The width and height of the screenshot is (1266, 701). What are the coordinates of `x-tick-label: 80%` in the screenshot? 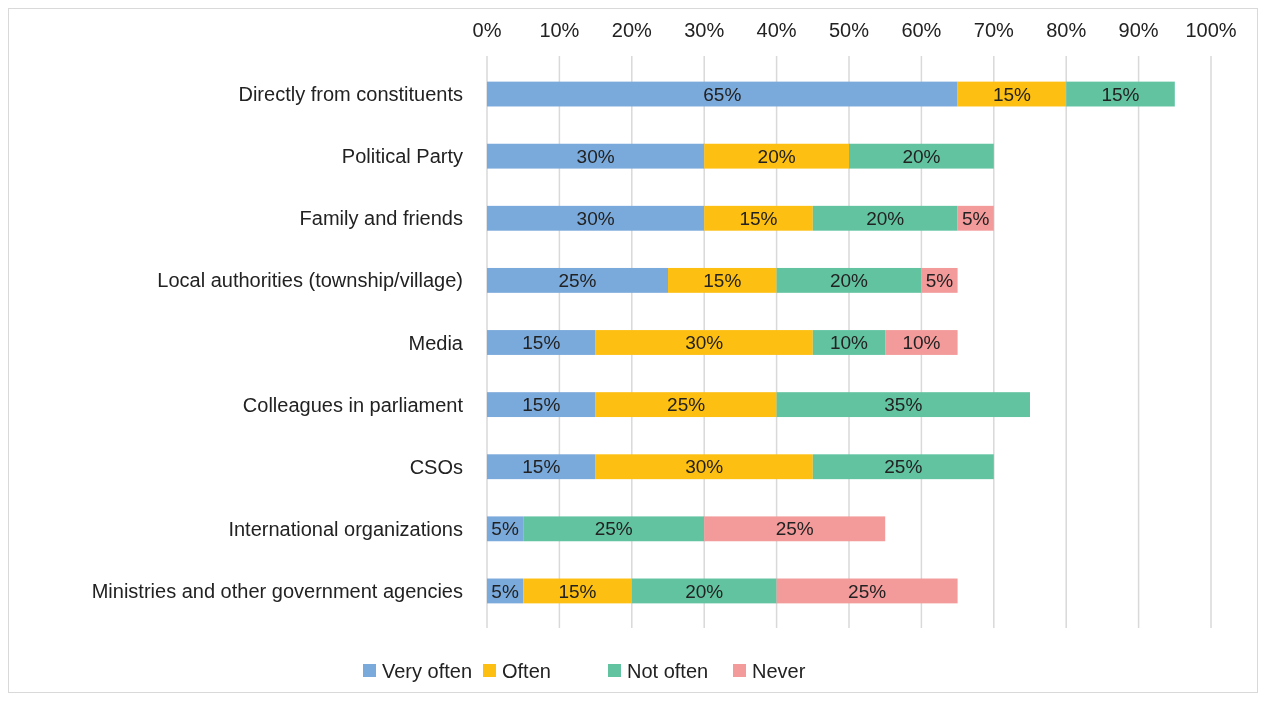 It's located at (1066, 30).